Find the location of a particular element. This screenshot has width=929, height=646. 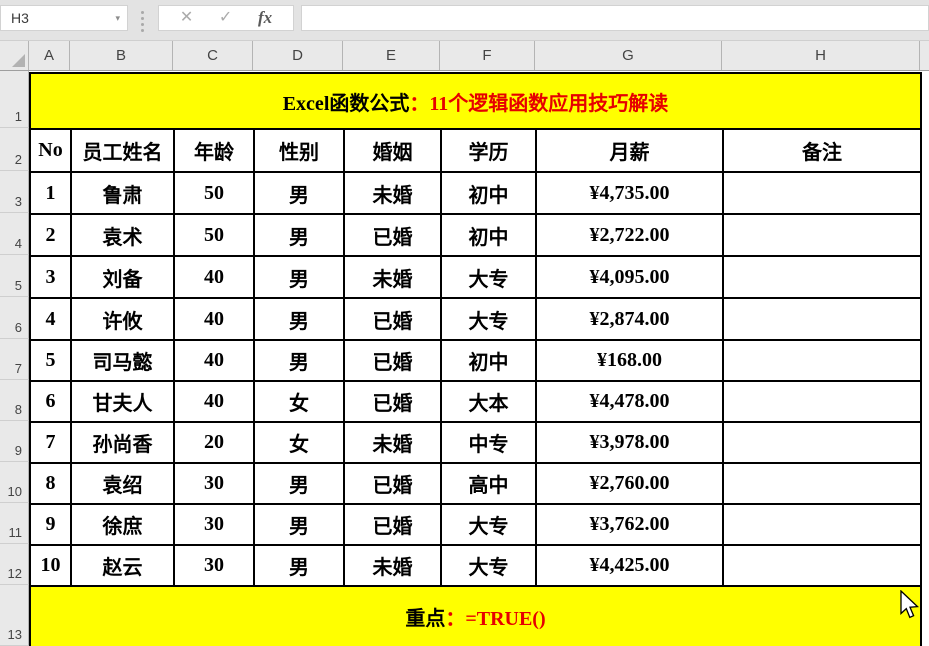

row-header-8: 8 is located at coordinates (14, 400).